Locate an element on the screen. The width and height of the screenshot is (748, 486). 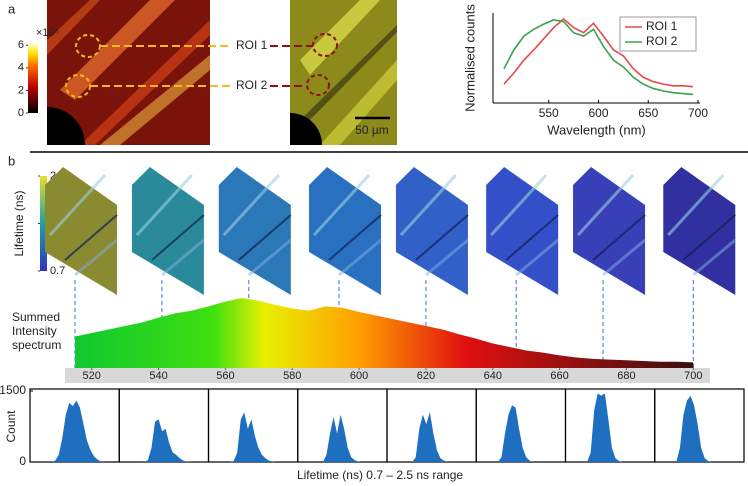
x-tick-label: 680 is located at coordinates (626, 376).